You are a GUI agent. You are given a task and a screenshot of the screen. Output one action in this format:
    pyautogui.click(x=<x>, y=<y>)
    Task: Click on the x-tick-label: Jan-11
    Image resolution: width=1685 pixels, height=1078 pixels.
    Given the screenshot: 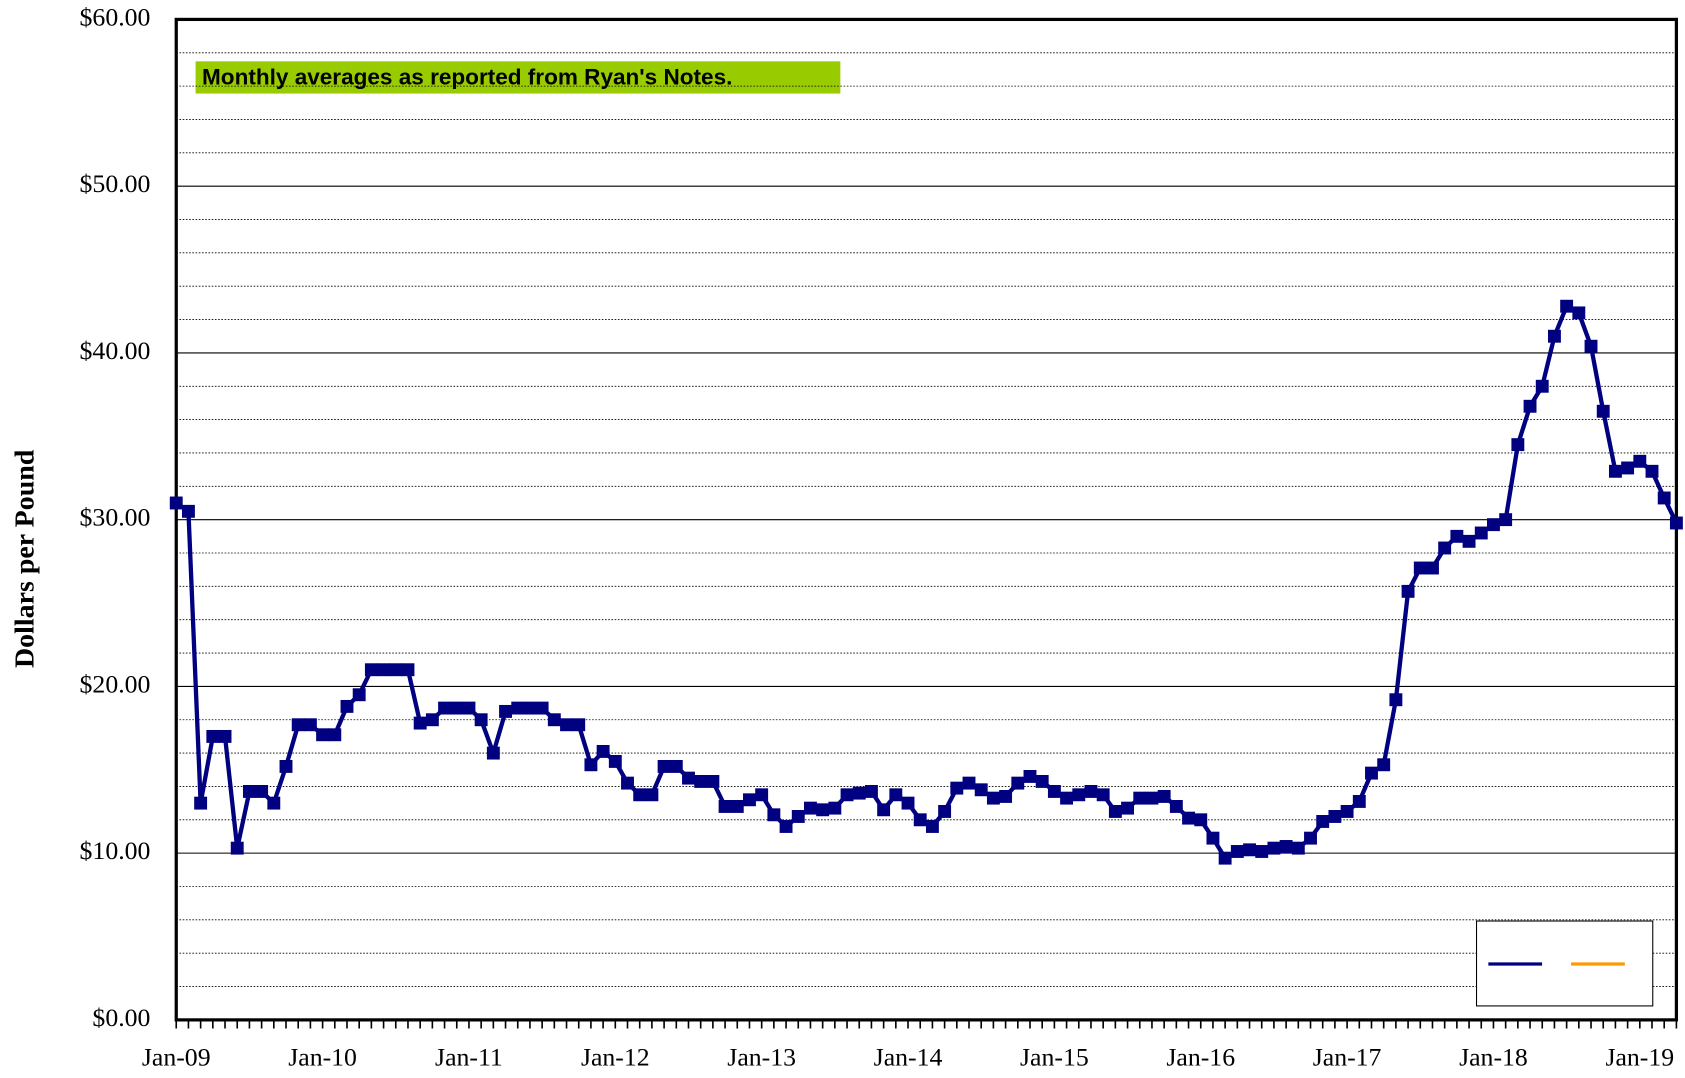 What is the action you would take?
    pyautogui.click(x=469, y=1057)
    